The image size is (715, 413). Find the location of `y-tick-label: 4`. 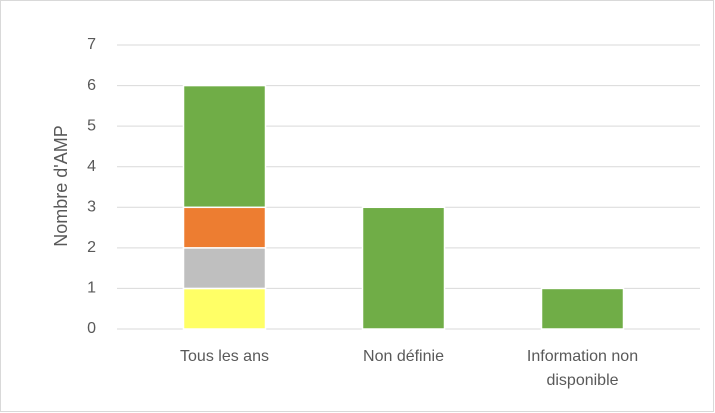

y-tick-label: 4 is located at coordinates (91, 166).